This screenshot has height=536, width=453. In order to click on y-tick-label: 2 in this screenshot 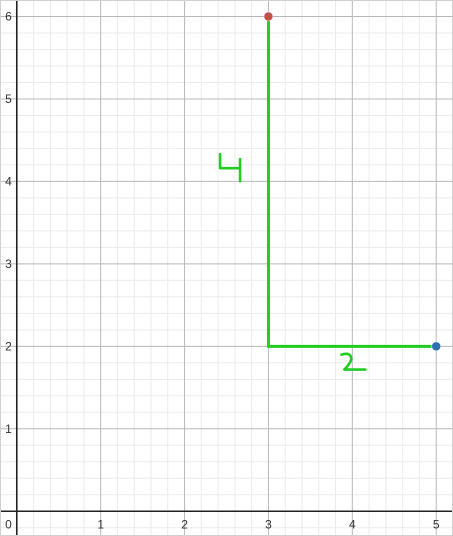, I will do `click(8, 346)`.